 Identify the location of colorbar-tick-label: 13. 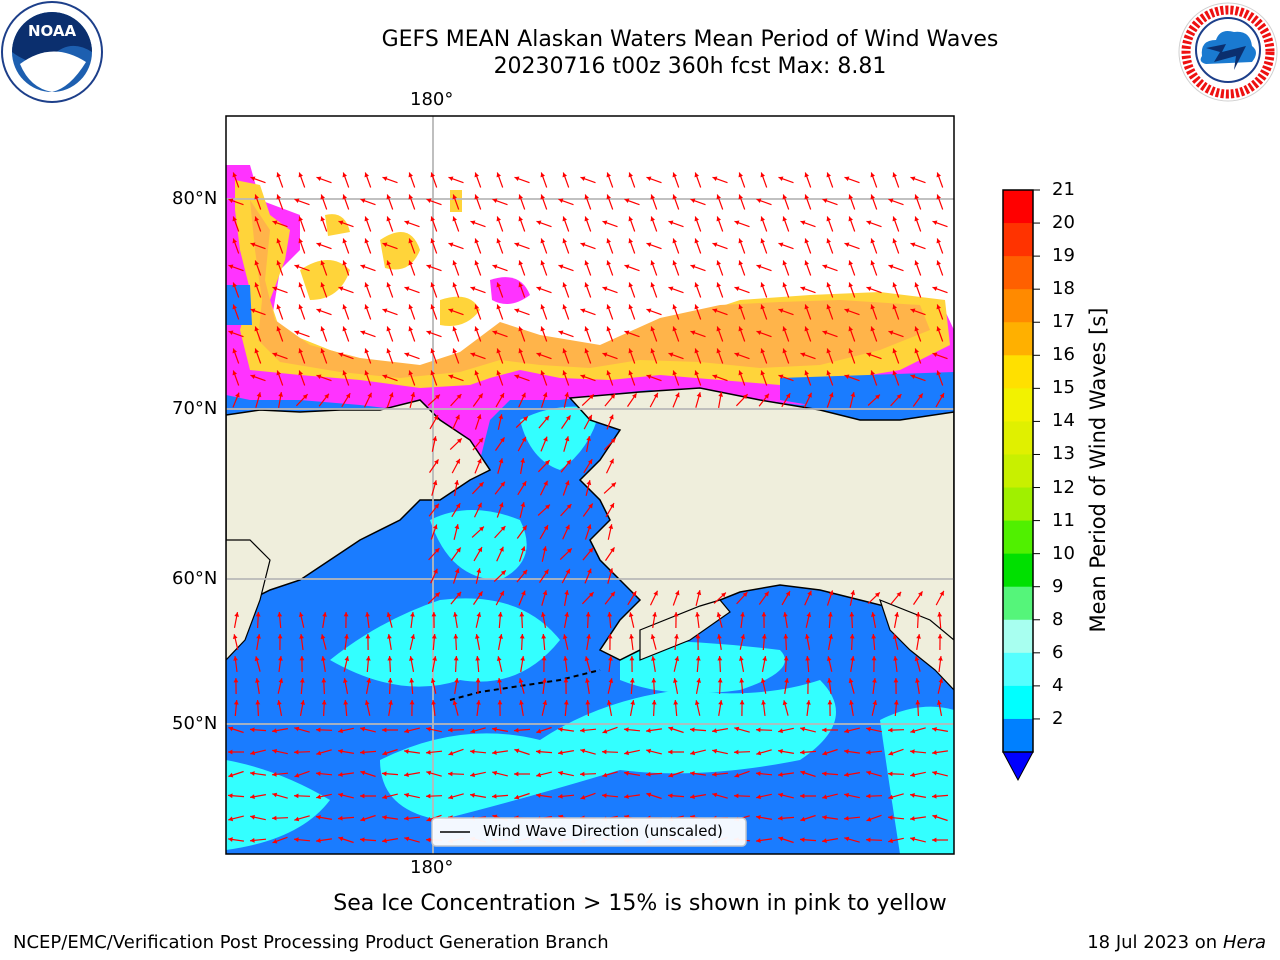
(1063, 454).